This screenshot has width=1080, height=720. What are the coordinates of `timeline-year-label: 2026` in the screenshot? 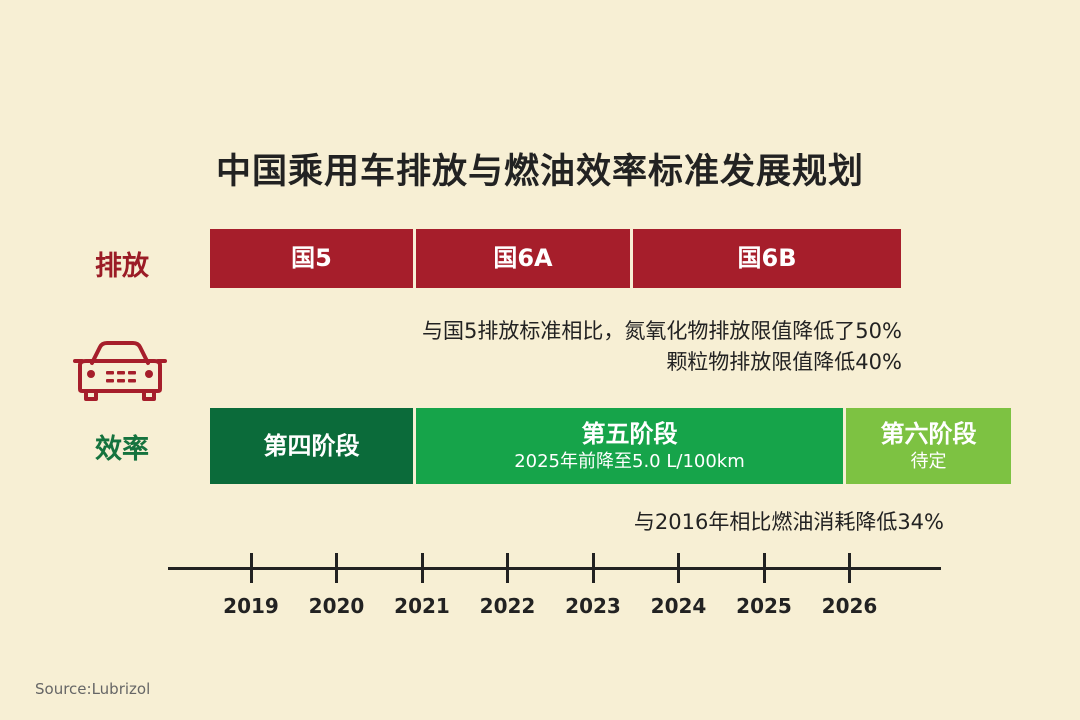 It's located at (849, 606).